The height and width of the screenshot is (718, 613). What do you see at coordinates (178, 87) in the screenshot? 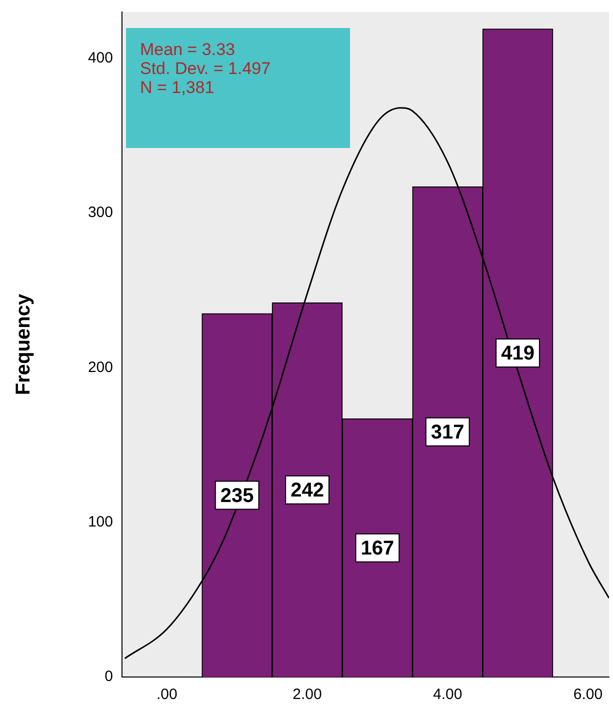
I see `annotation: N = 1,381` at bounding box center [178, 87].